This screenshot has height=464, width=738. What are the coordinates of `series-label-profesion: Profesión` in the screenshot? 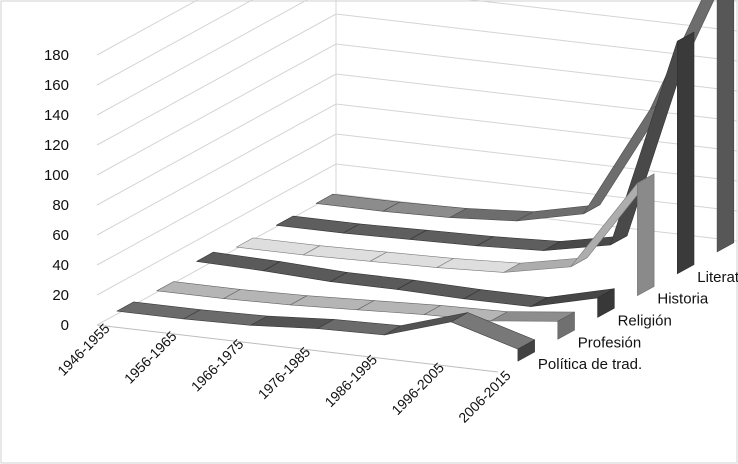 It's located at (609, 342).